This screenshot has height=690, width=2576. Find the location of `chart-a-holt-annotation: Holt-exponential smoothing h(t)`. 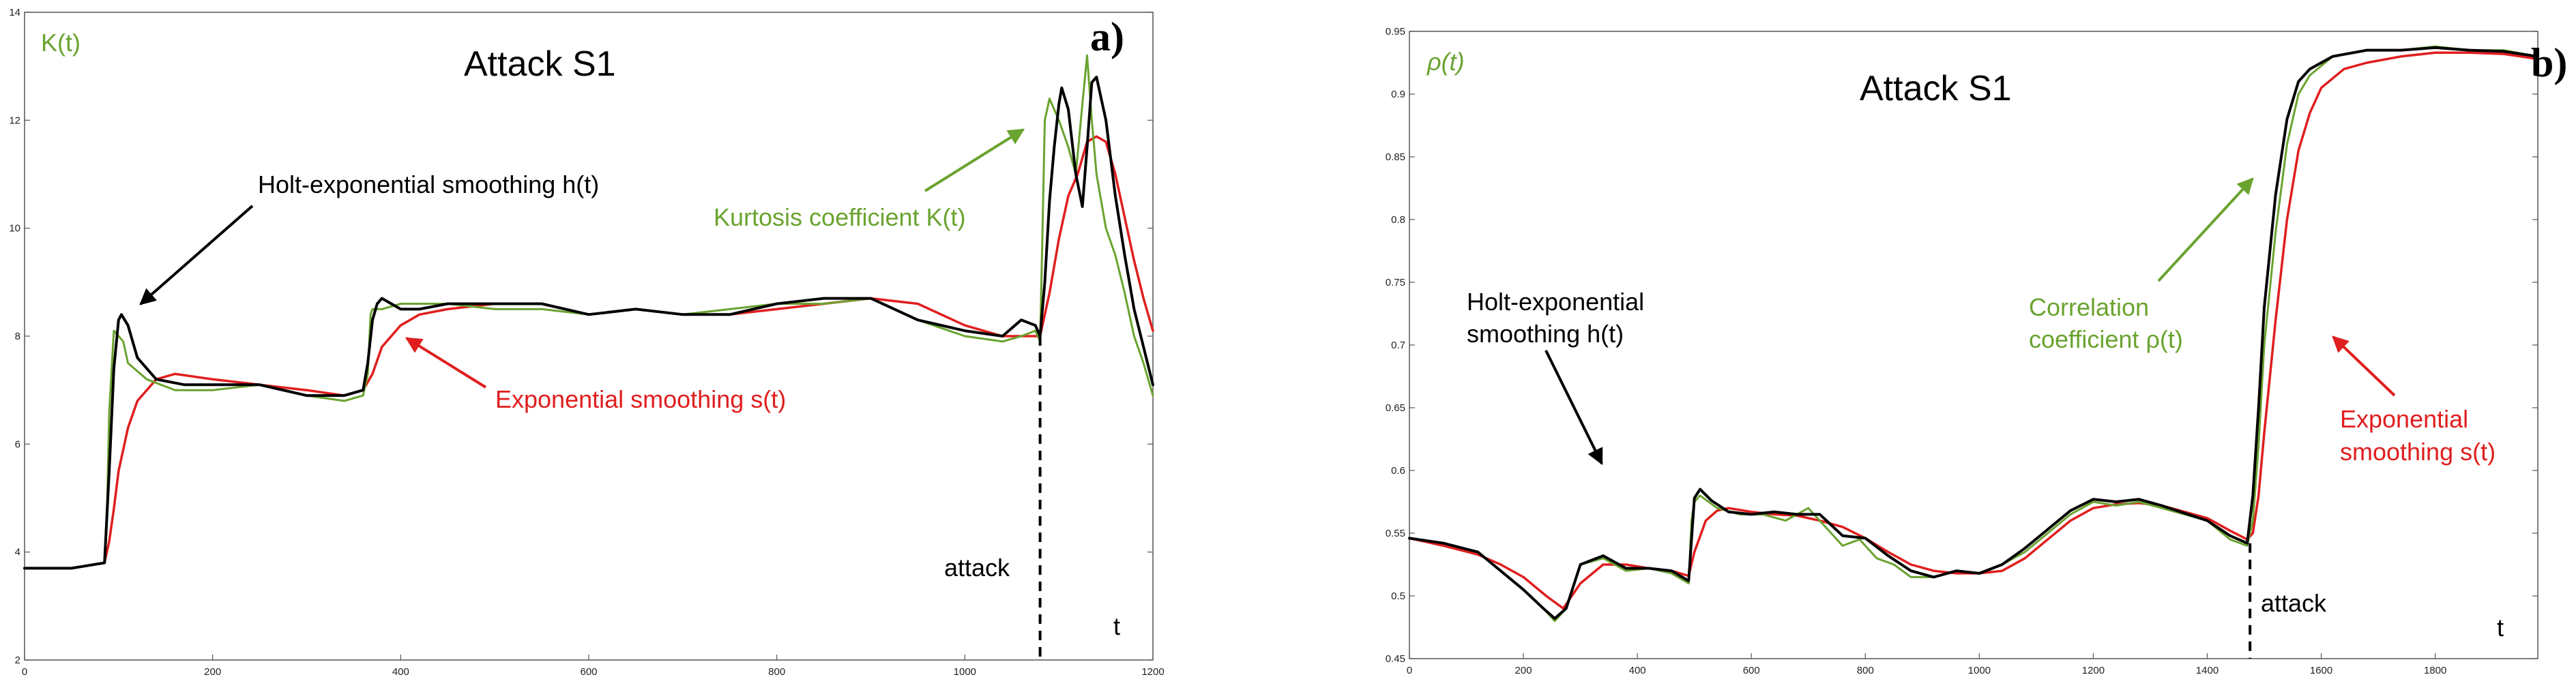

chart-a-holt-annotation: Holt-exponential smoothing h(t) is located at coordinates (429, 184).